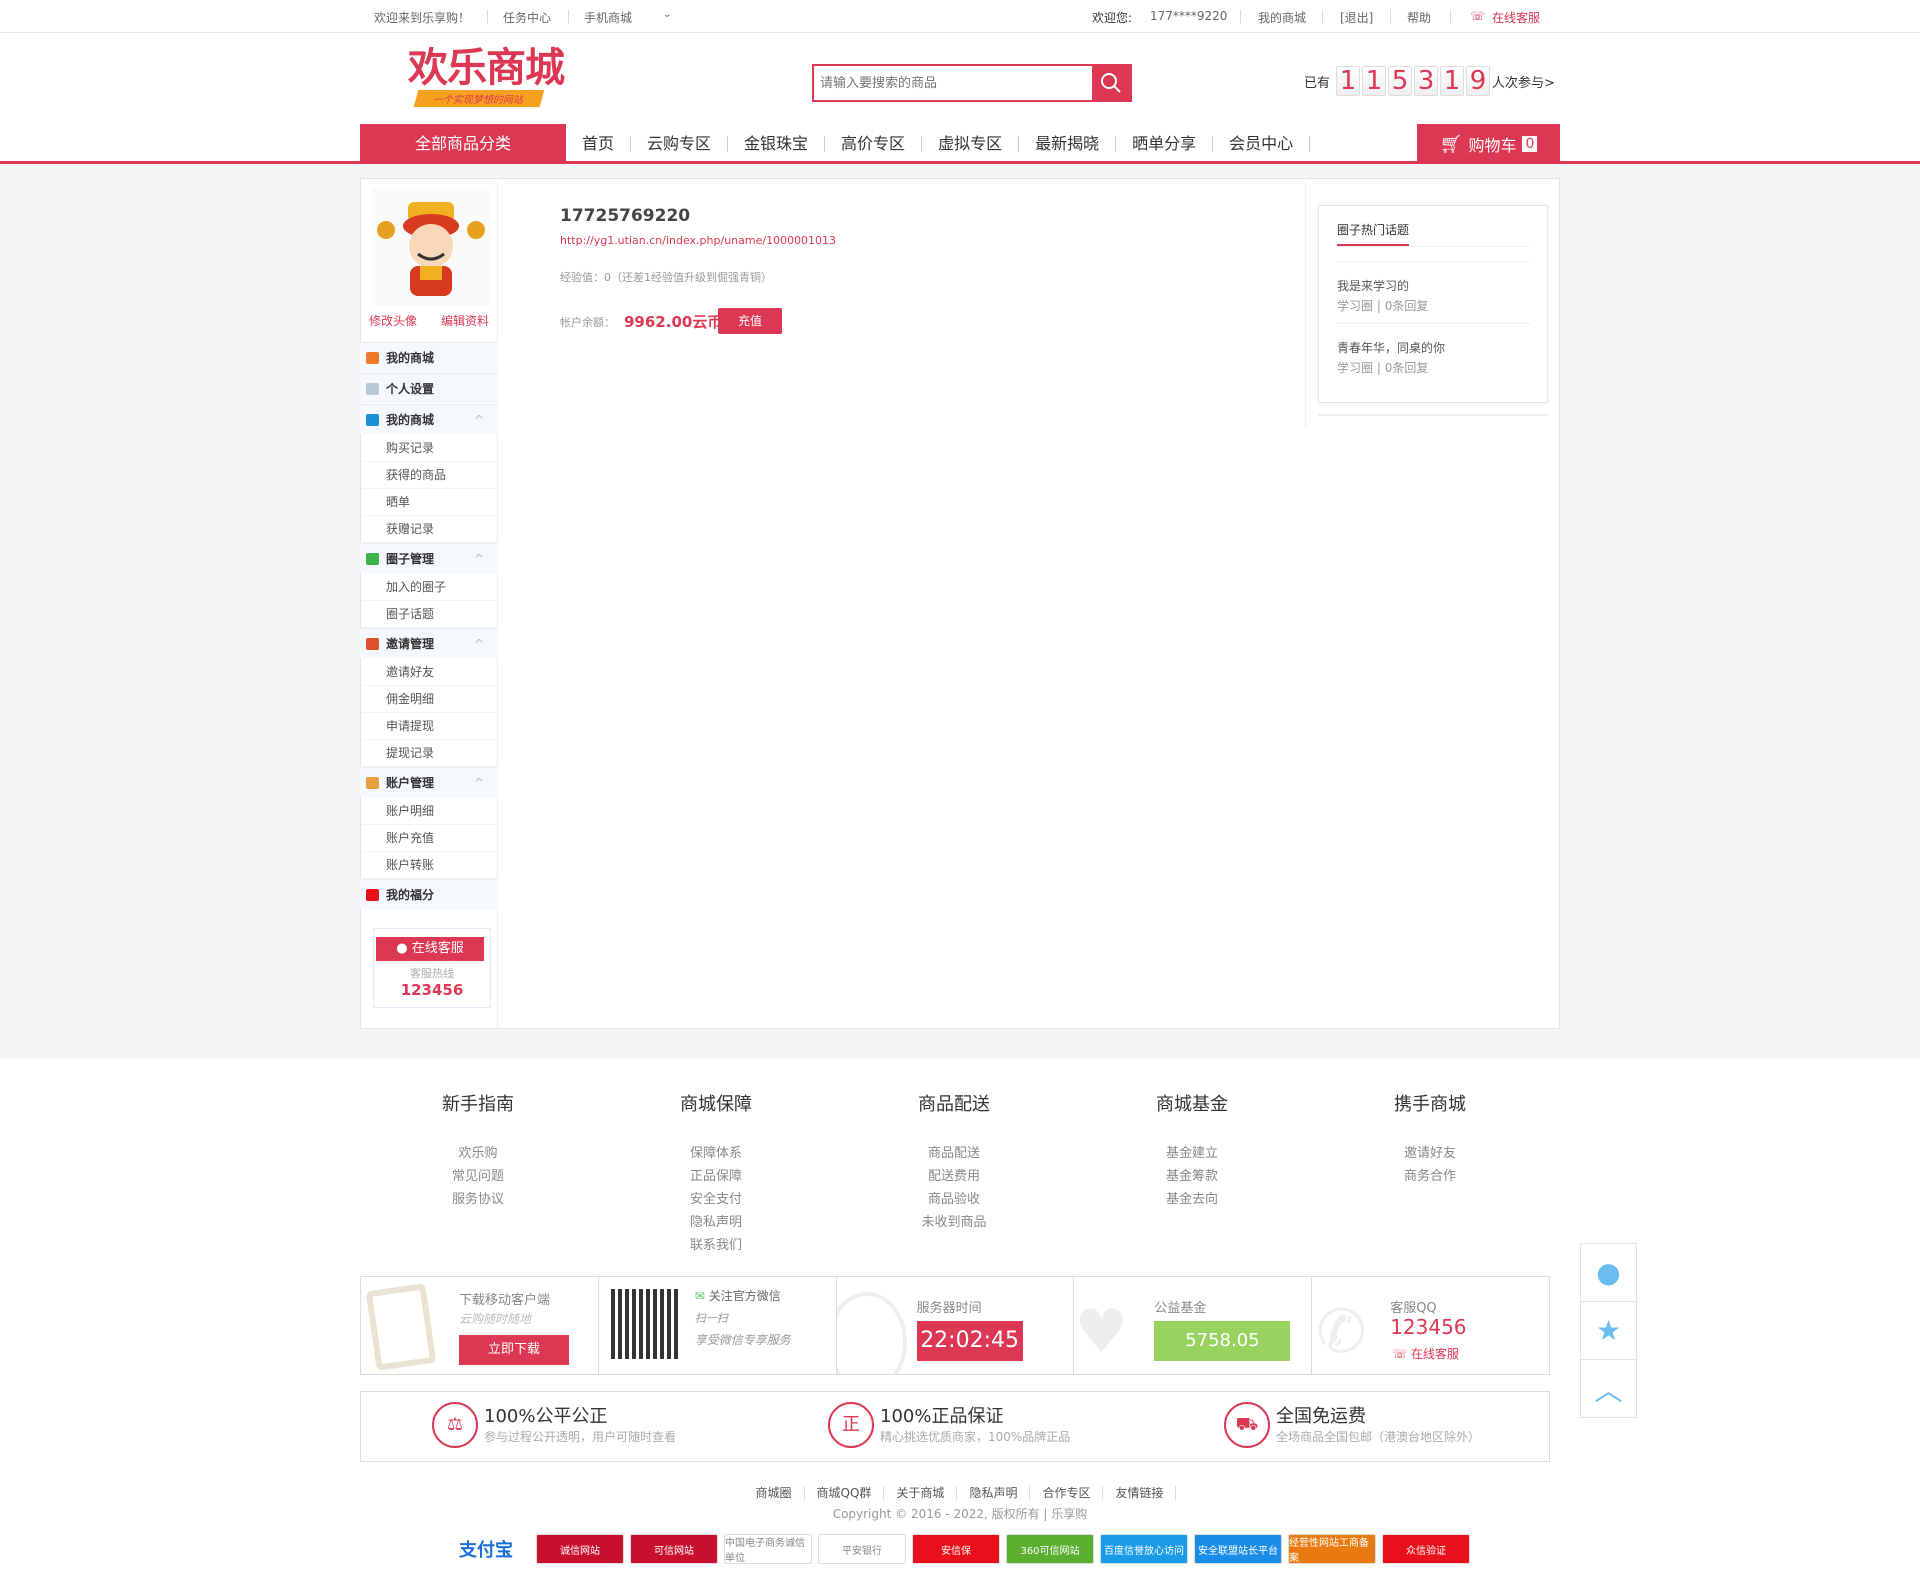 Image resolution: width=1920 pixels, height=1580 pixels. I want to click on sidebar-item: 佣金明细, so click(429, 699).